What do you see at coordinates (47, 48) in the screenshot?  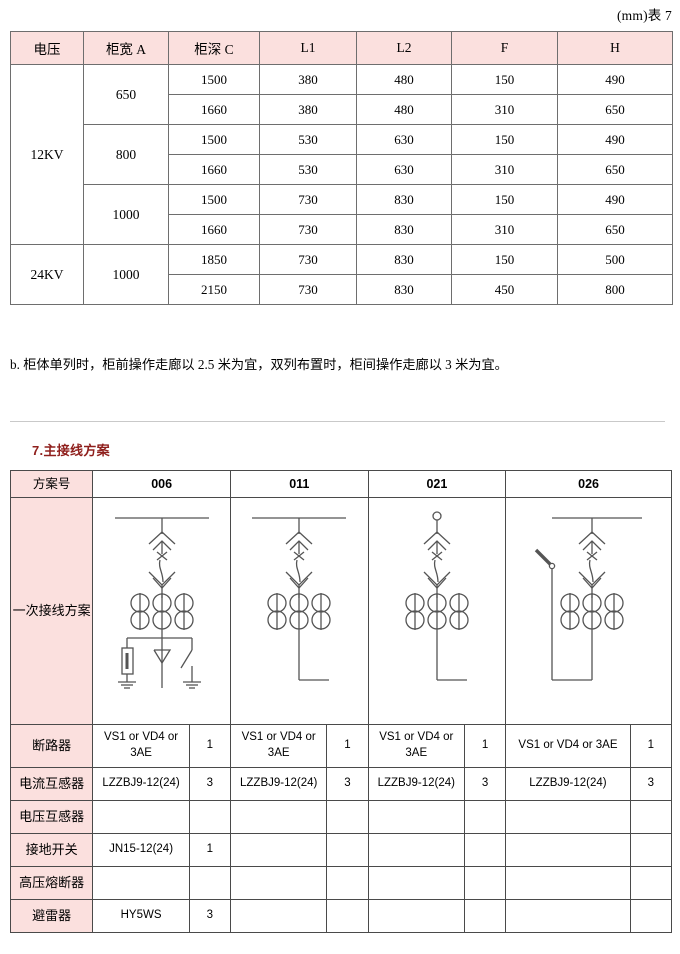 I see `col-header-voltage: 电压` at bounding box center [47, 48].